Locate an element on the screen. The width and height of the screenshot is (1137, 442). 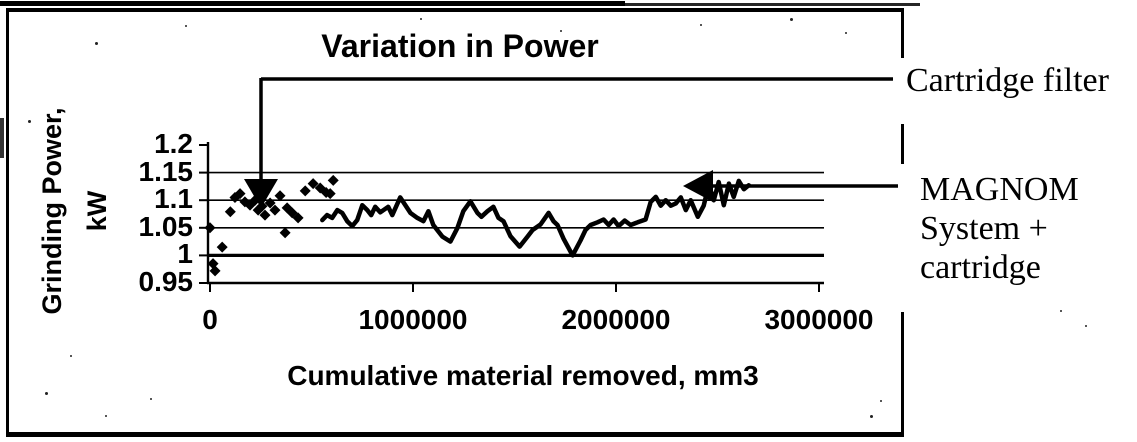
scan-artifact-top-smudge is located at coordinates (312, 3).